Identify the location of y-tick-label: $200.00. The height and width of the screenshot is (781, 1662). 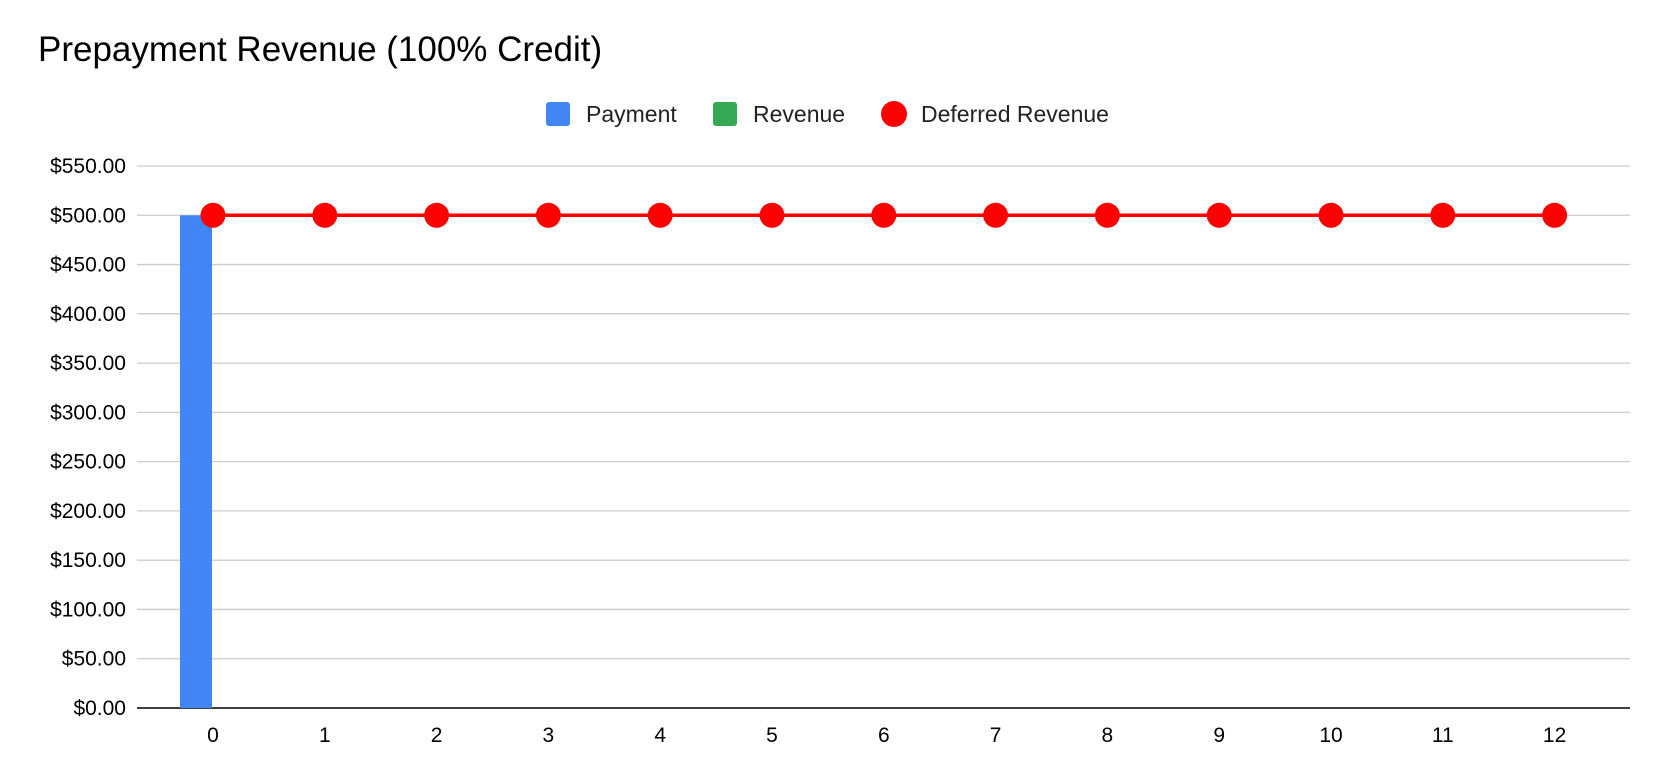
(88, 511).